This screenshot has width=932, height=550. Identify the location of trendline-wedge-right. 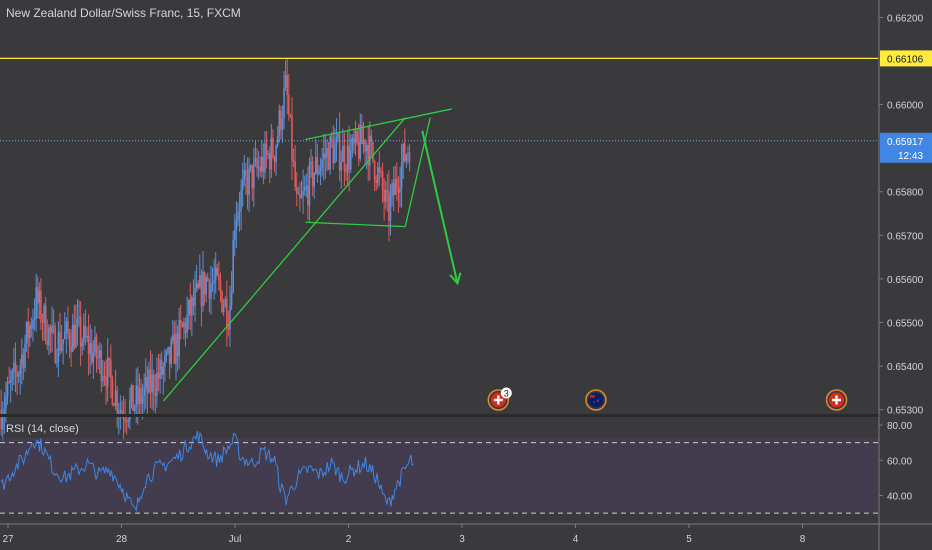
(417, 172).